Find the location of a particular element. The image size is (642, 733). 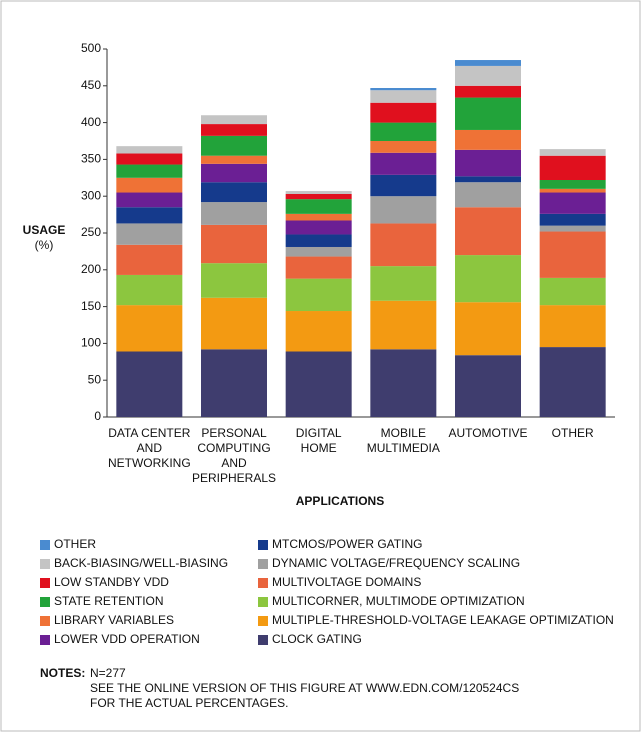

y-tick-label: 200 is located at coordinates (91, 269).